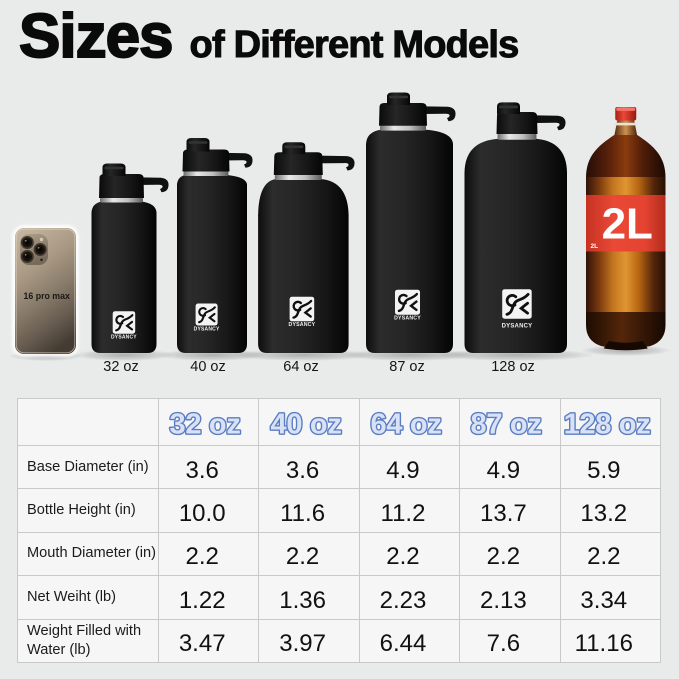 The image size is (679, 679). Describe the element at coordinates (205, 425) in the screenshot. I see `svg-text: 32 oz` at that location.